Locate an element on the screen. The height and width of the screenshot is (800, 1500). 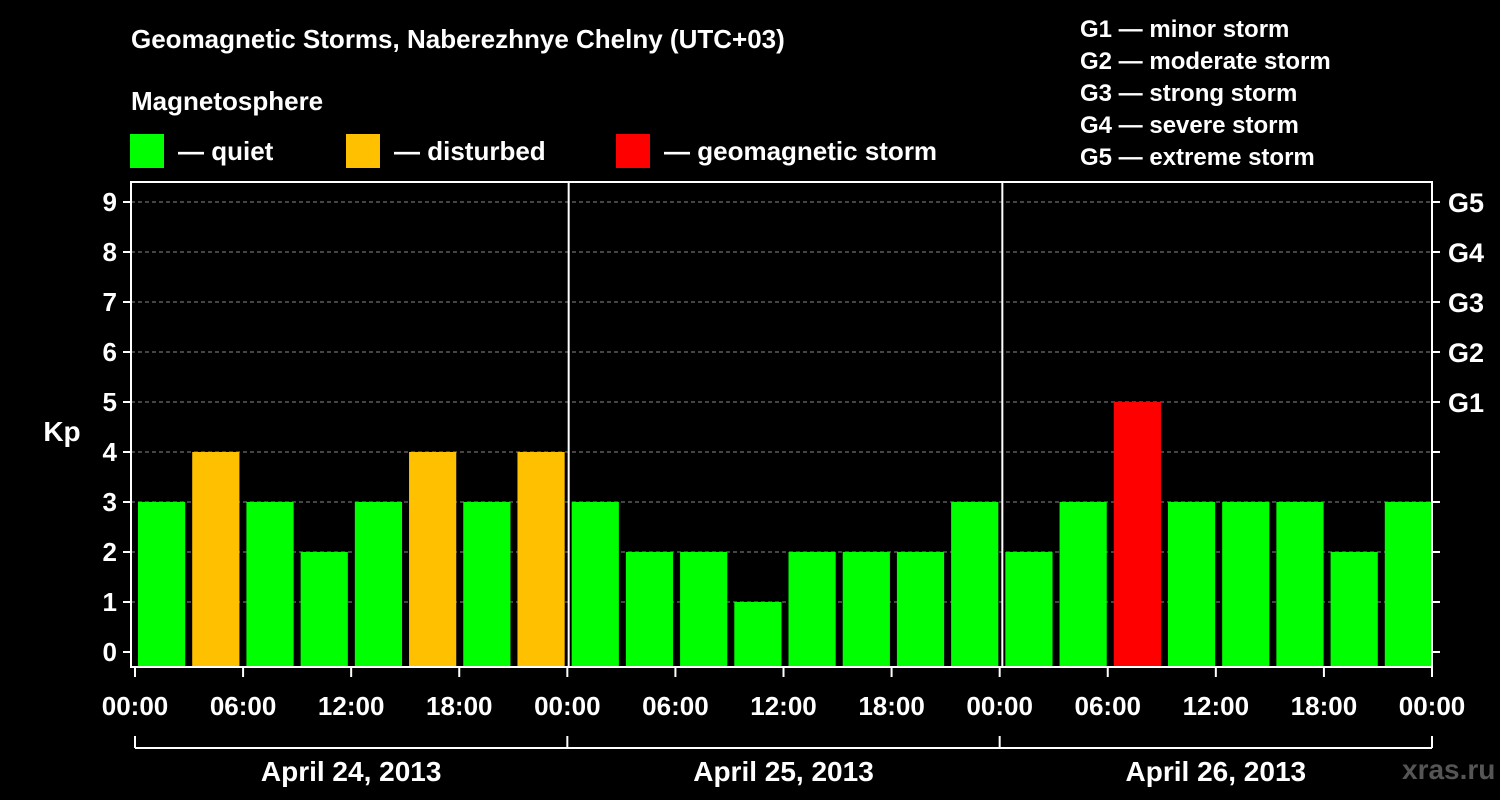
y-tick-label: 5 is located at coordinates (110, 402).